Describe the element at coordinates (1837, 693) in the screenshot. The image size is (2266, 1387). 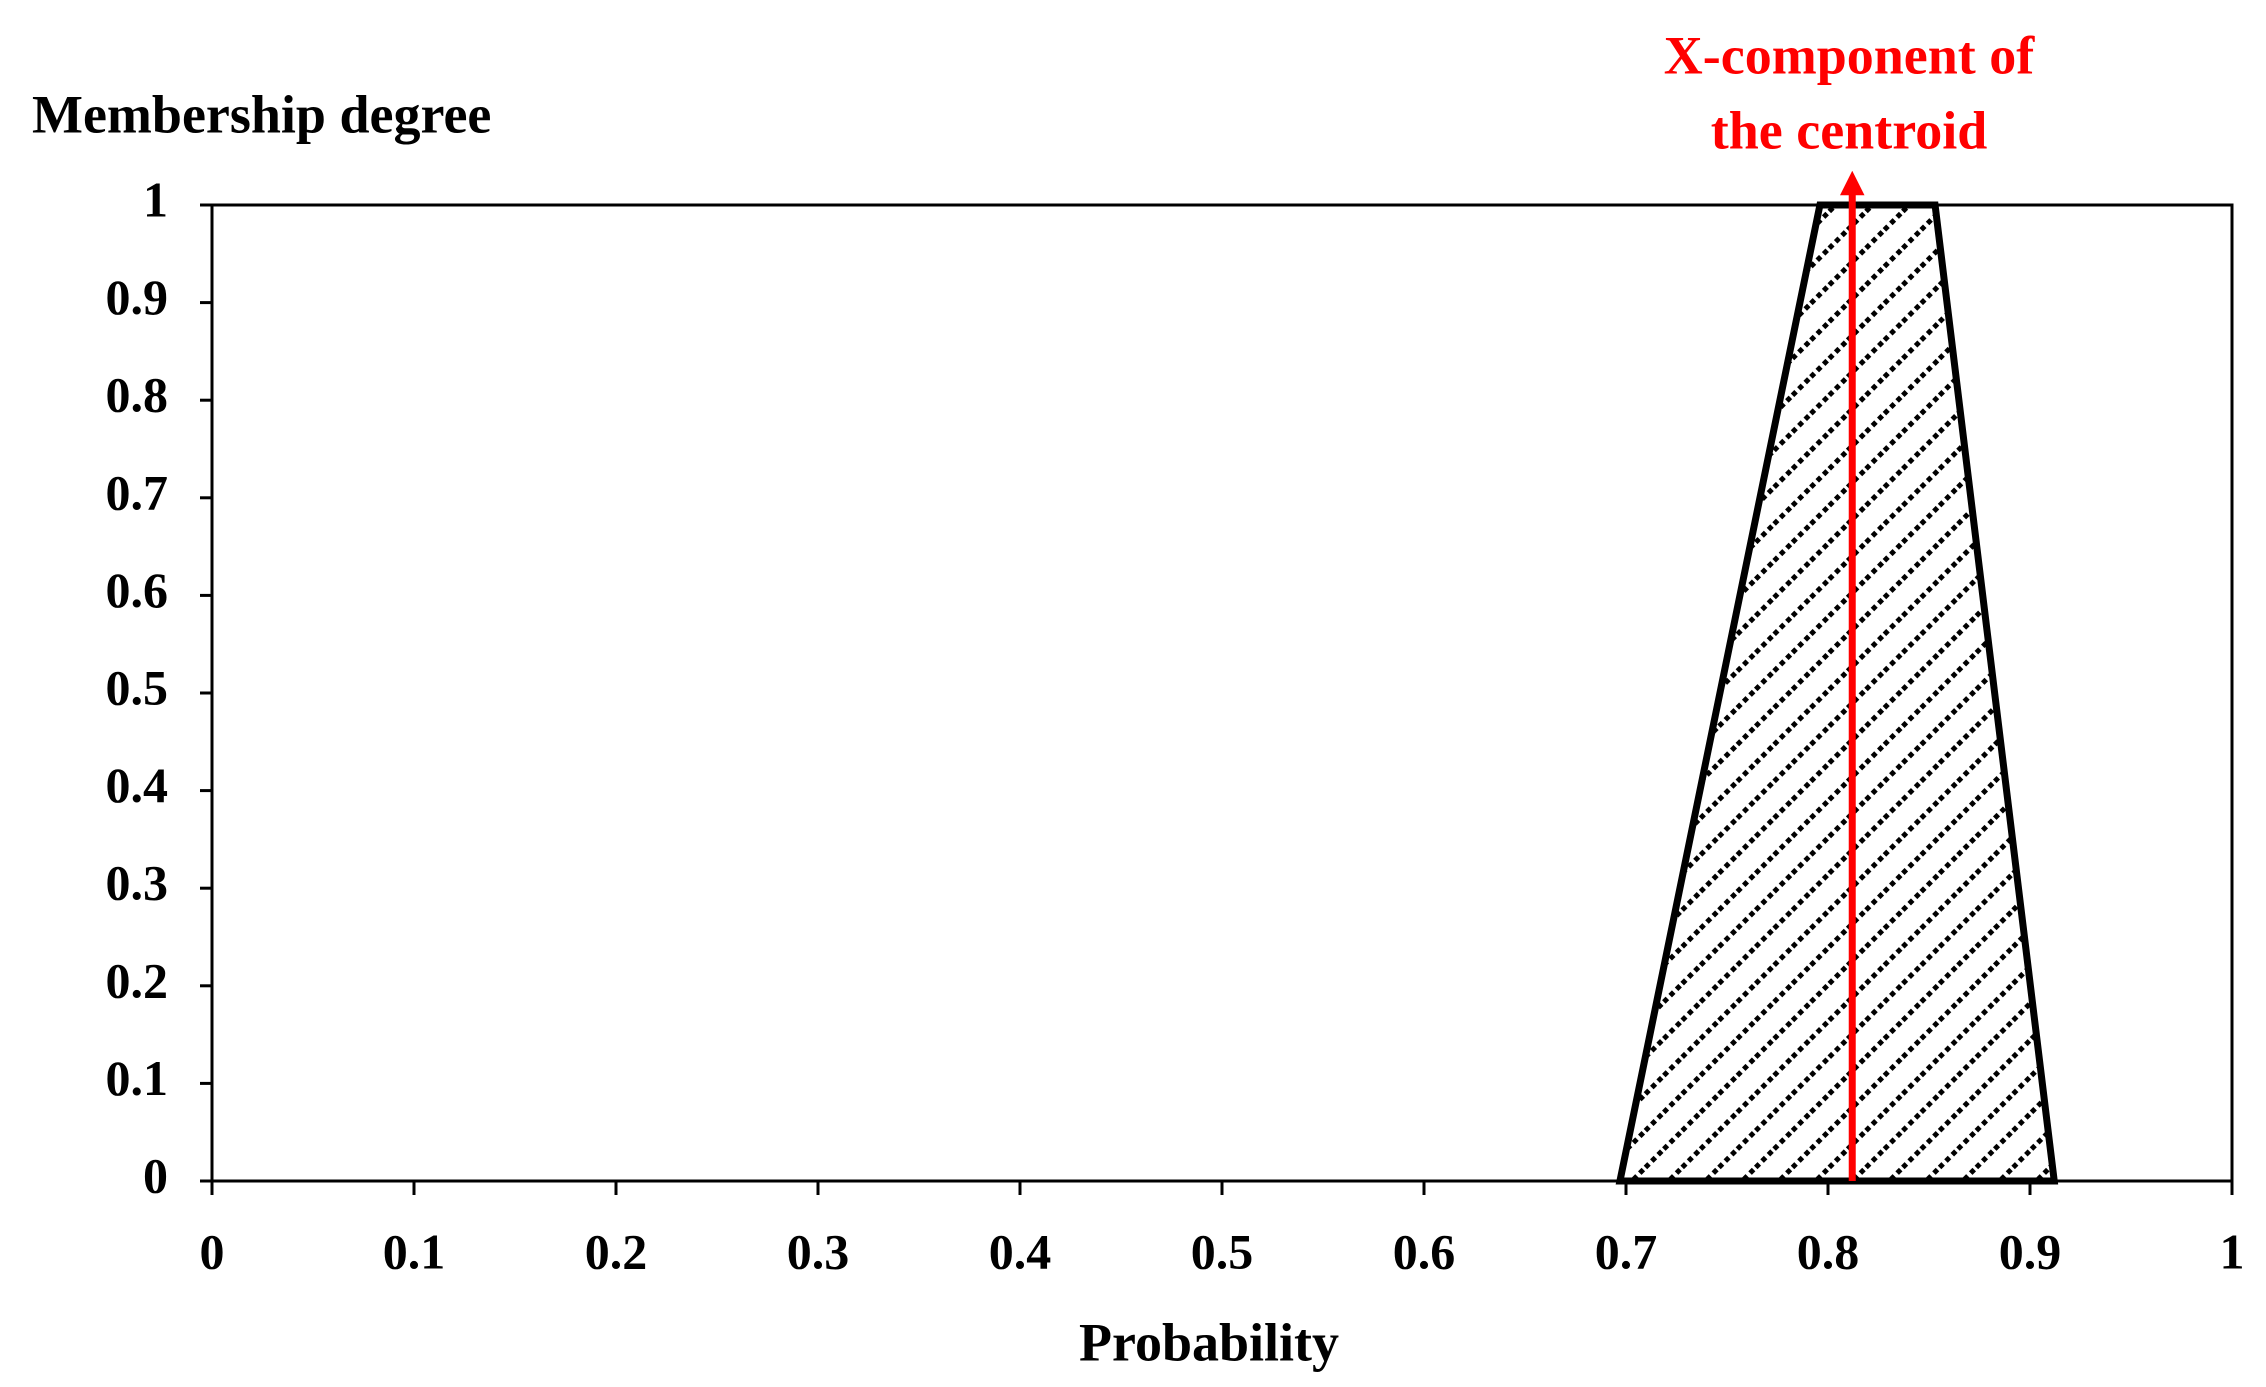
I see `fuzzy-area` at that location.